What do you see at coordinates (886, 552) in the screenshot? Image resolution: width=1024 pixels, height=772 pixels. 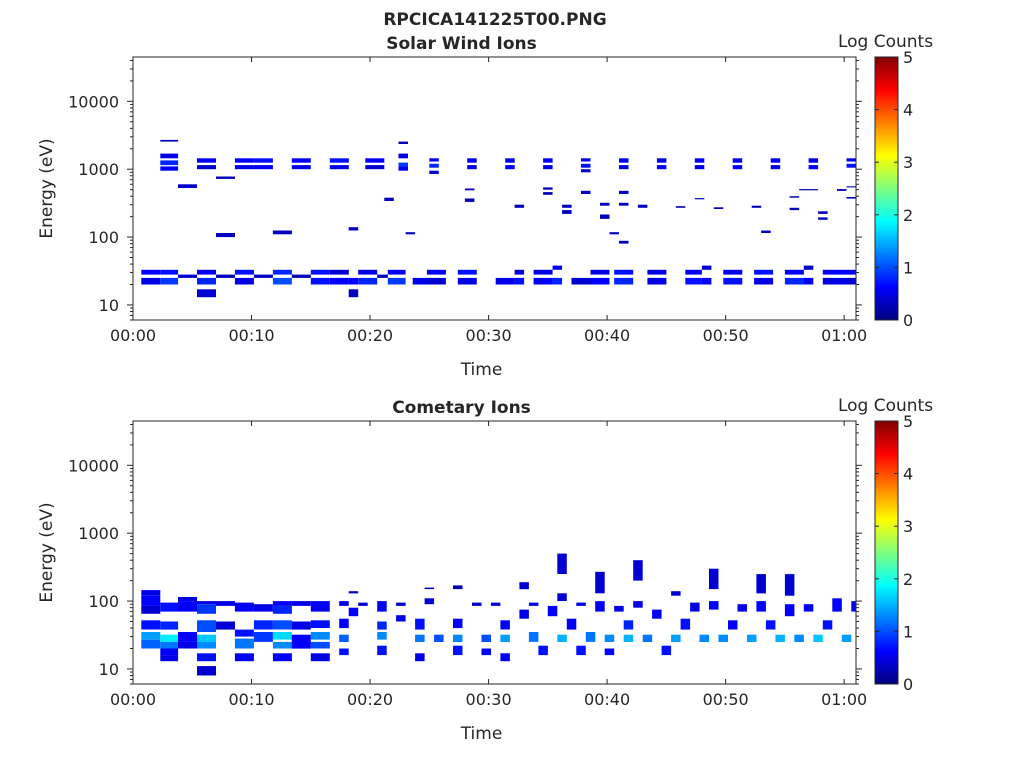 I see `colorbar` at bounding box center [886, 552].